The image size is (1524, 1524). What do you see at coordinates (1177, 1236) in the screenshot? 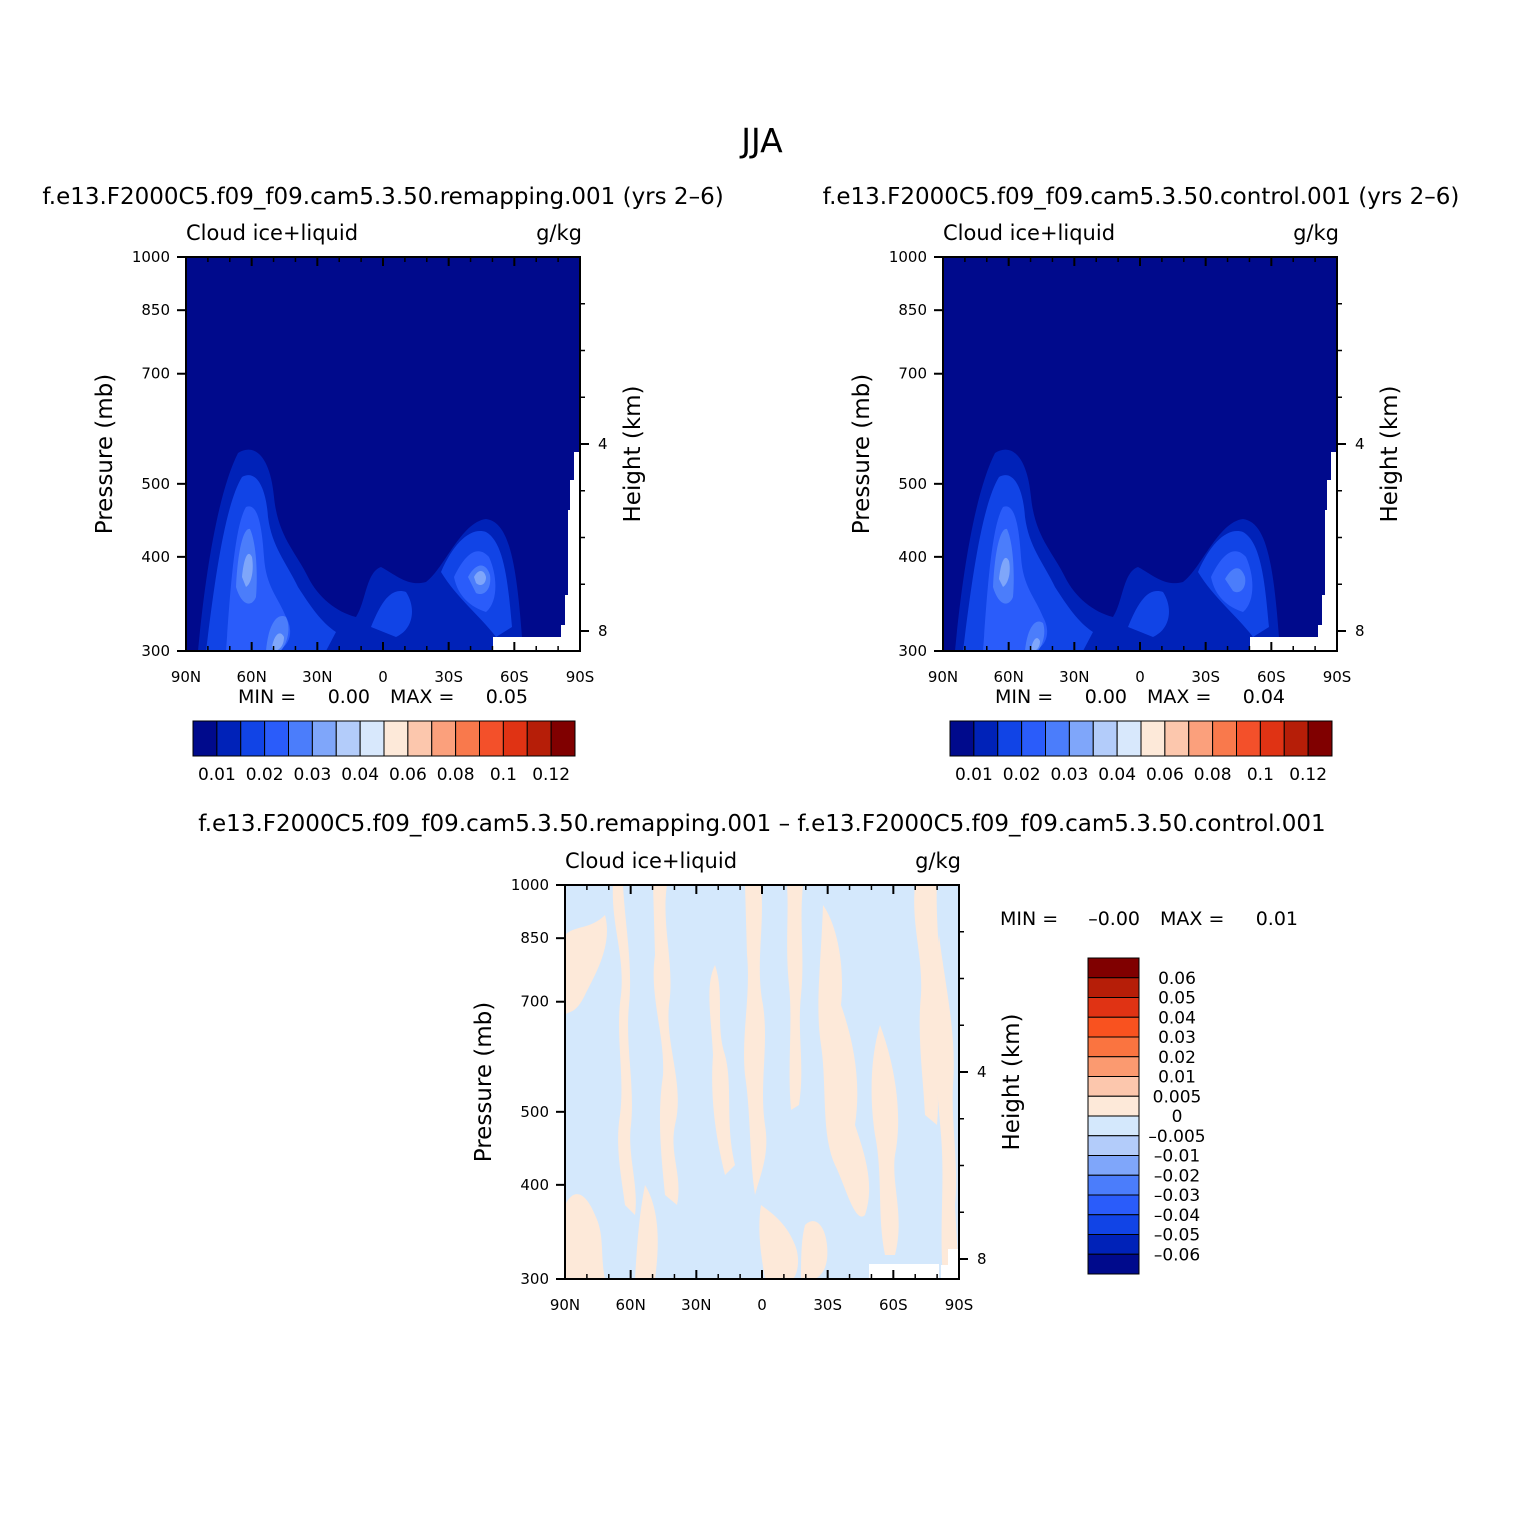
I see `colorbar-label: –0.05` at bounding box center [1177, 1236].